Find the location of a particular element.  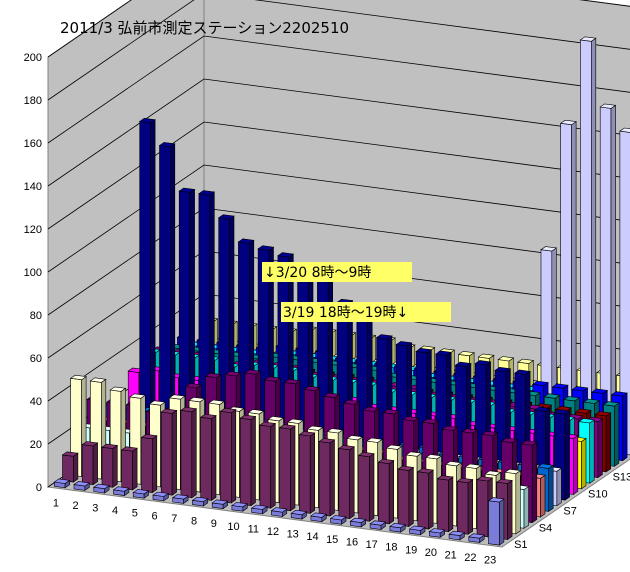

x-tick-label: 16 is located at coordinates (352, 542).